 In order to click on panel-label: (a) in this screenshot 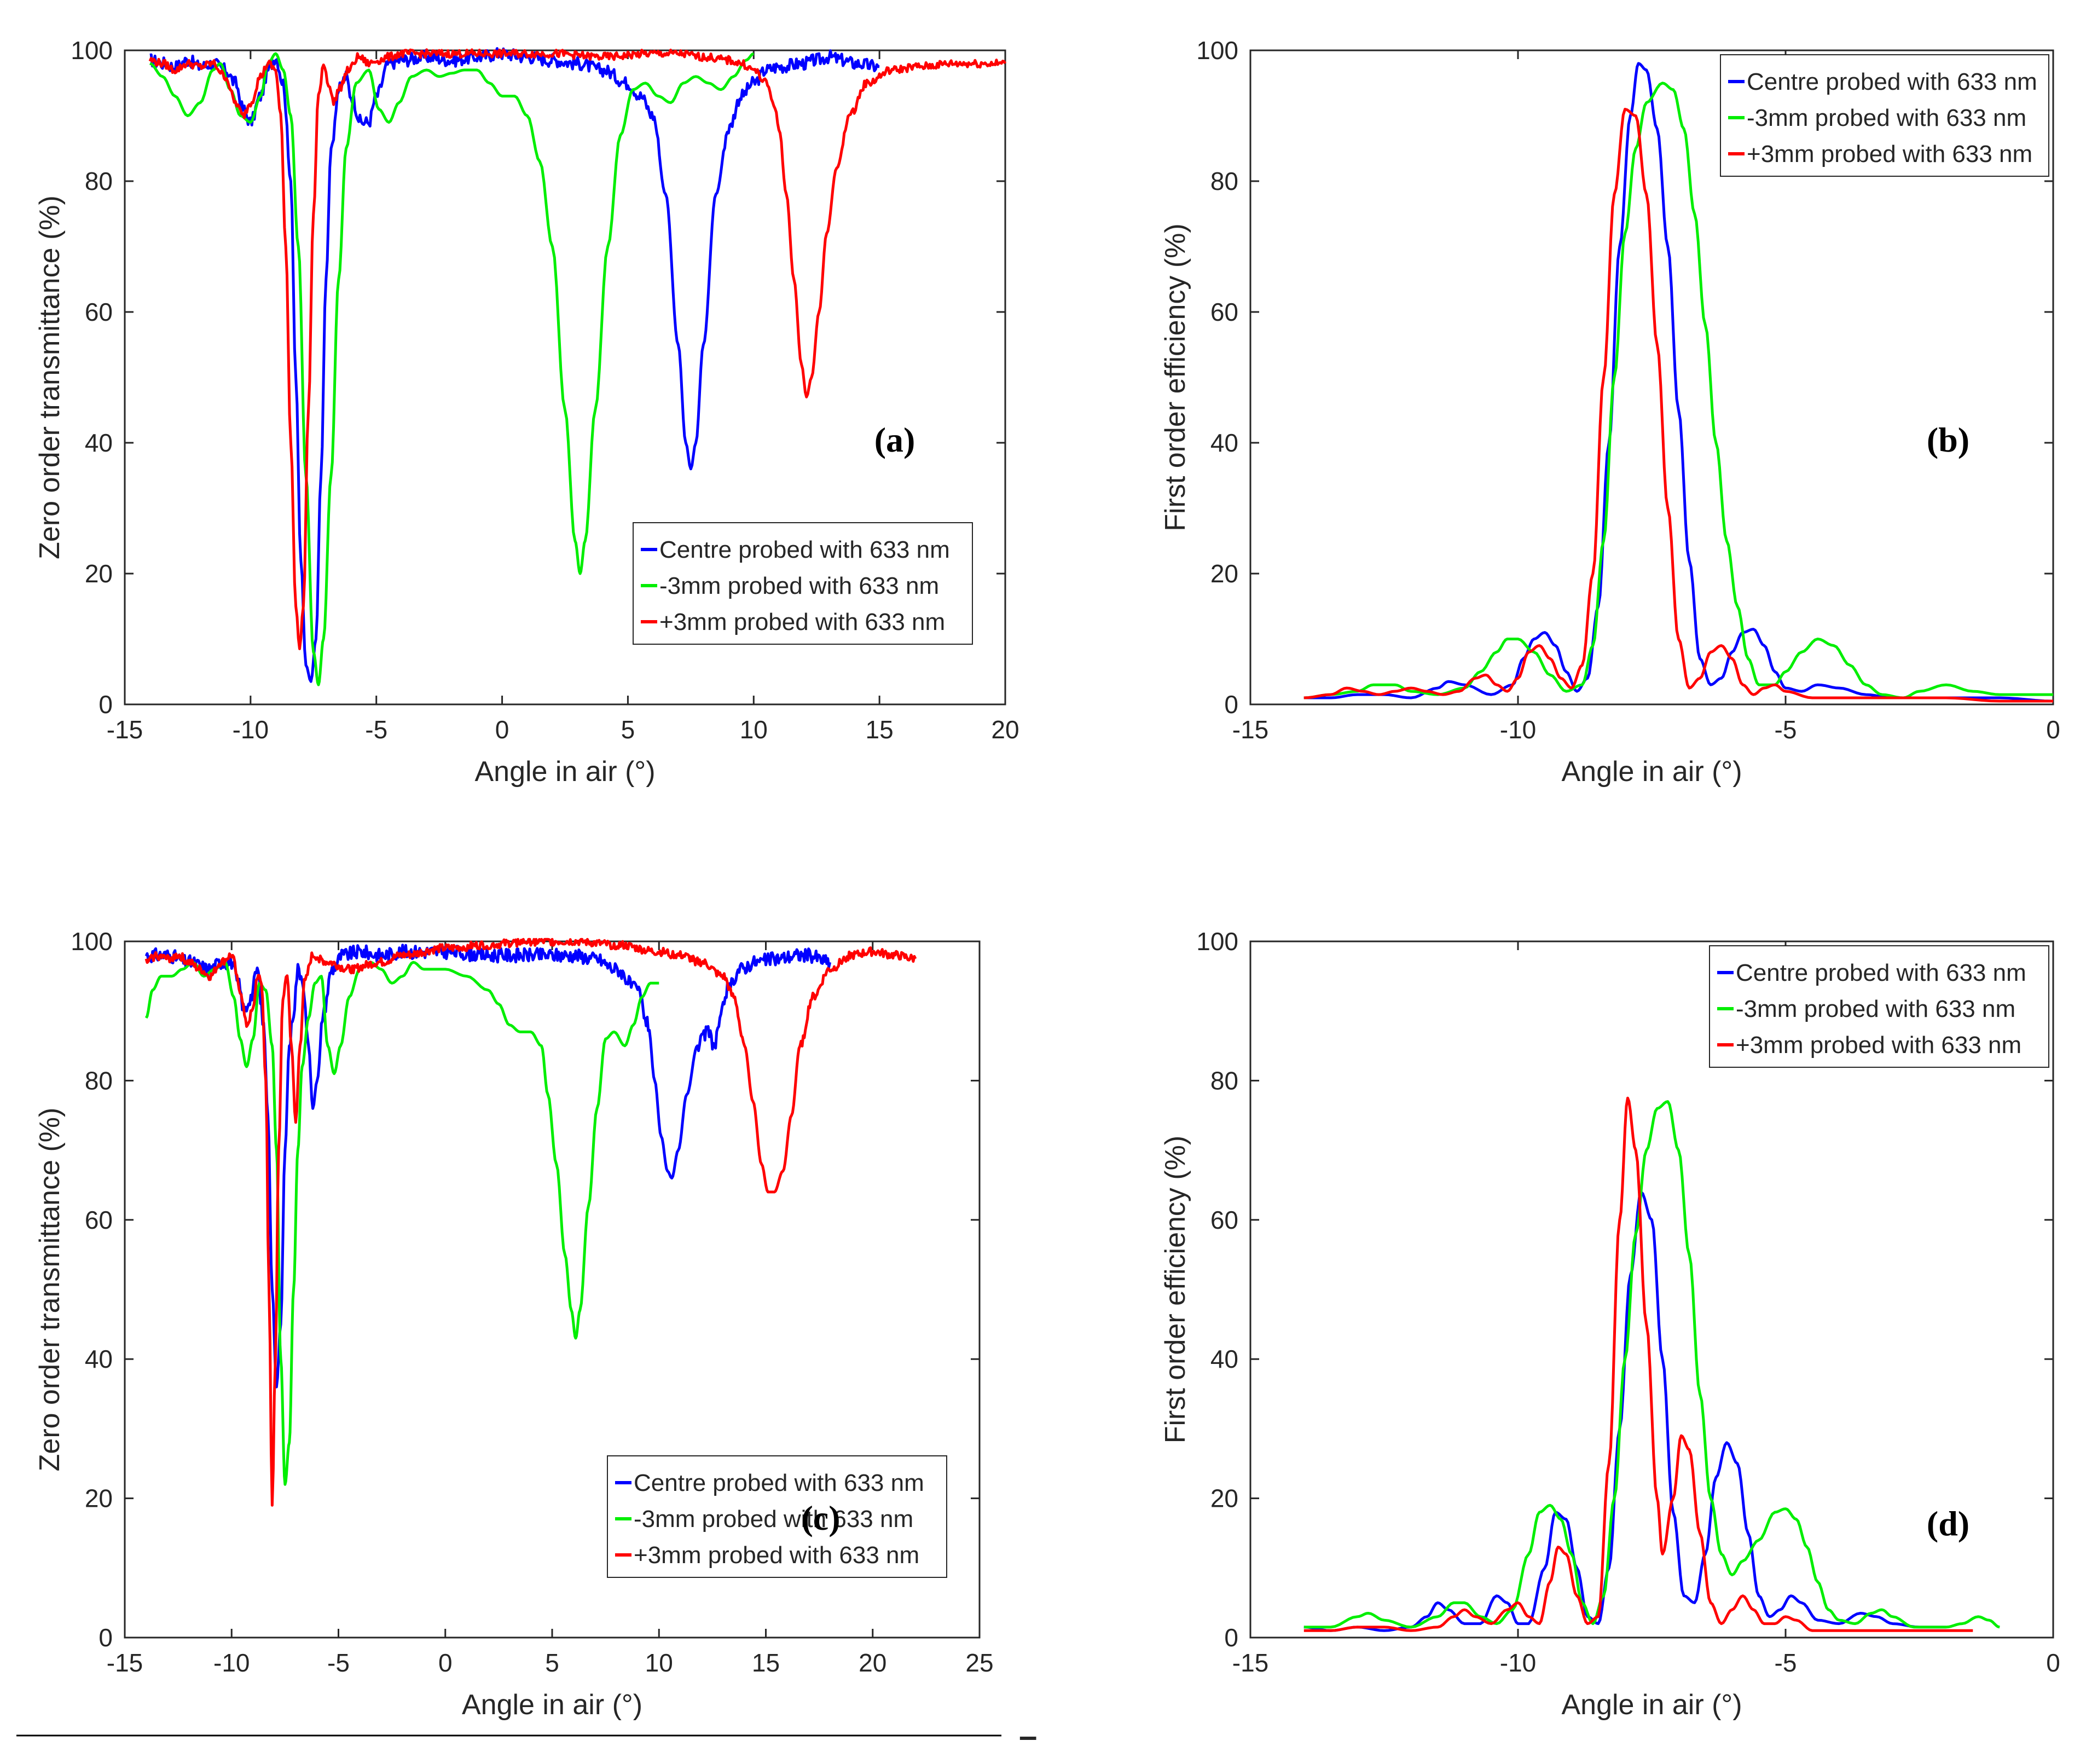, I will do `click(894, 440)`.